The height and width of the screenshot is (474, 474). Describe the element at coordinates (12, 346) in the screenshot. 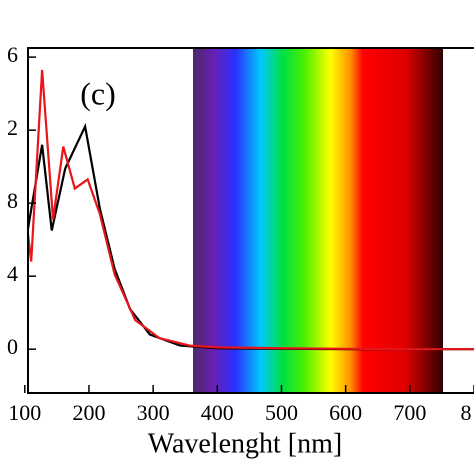

I see `y-tick-label: 0` at that location.